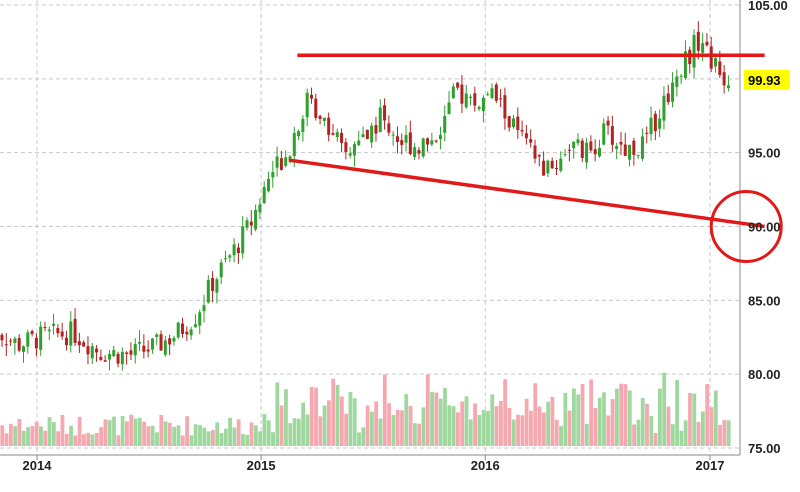 This screenshot has width=800, height=492. Describe the element at coordinates (710, 465) in the screenshot. I see `x-tick-label: 2017` at that location.